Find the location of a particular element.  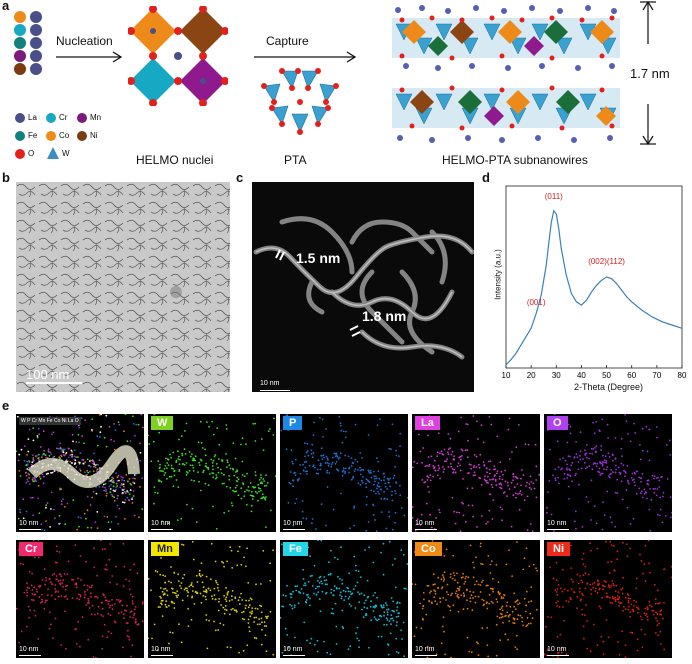

element-legend: La Cr Mn Fe Co Ni O W is located at coordinates (69, 139).